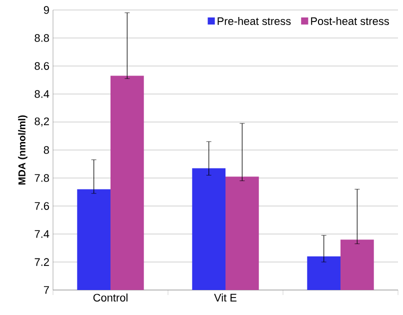 The width and height of the screenshot is (403, 315). What do you see at coordinates (46, 290) in the screenshot?
I see `y-tick-label: 7` at bounding box center [46, 290].